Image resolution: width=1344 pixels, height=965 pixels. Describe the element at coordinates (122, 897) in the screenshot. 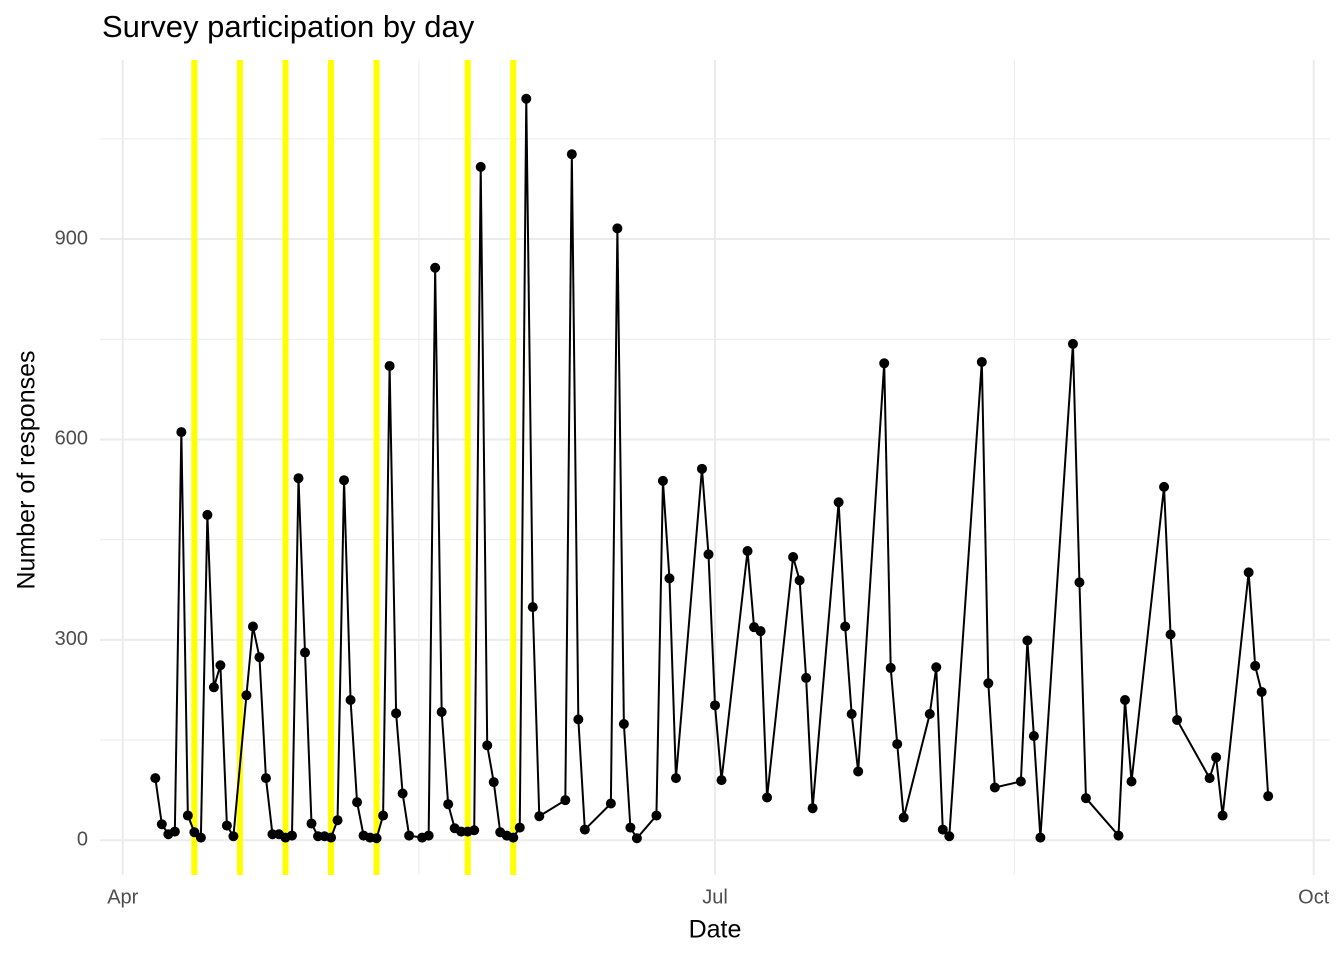

I see `x-tick-label: Apr` at that location.